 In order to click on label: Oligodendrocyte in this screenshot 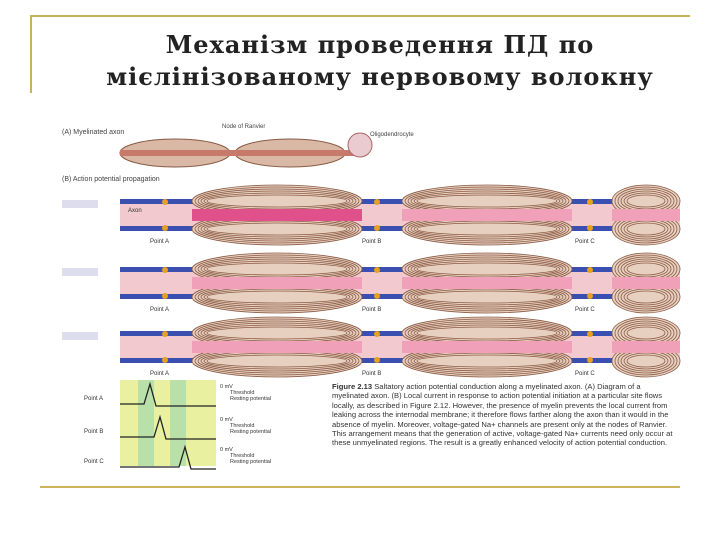, I will do `click(392, 135)`.